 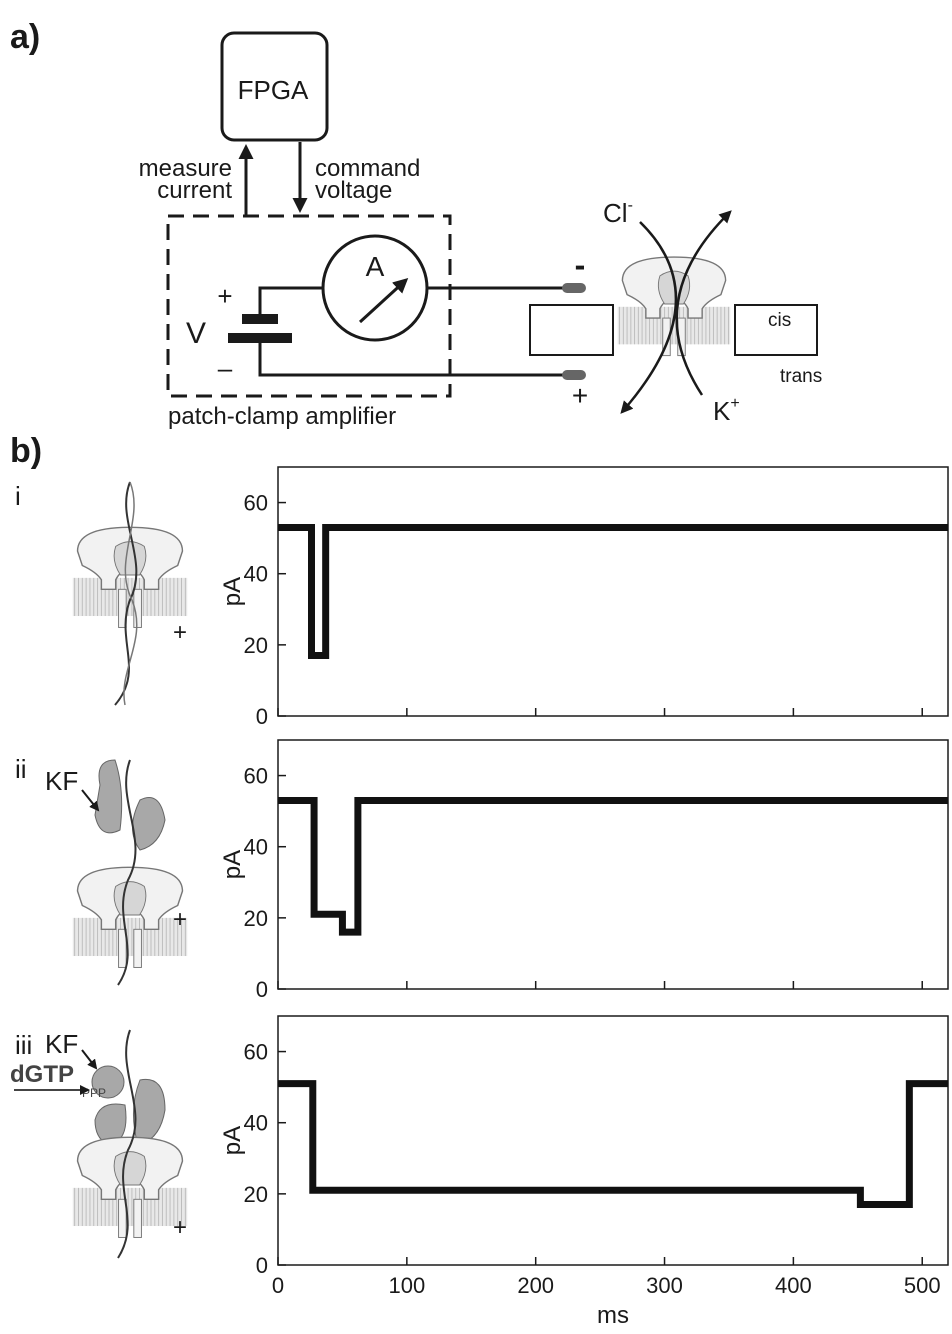 I want to click on ammeter-label: A, so click(x=375, y=266).